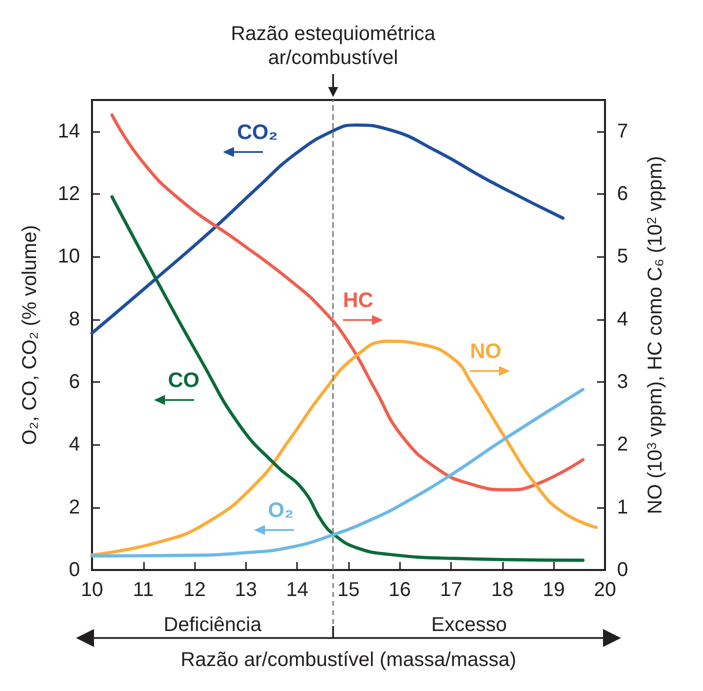 The image size is (703, 691). I want to click on y-tick-label: 8, so click(74, 319).